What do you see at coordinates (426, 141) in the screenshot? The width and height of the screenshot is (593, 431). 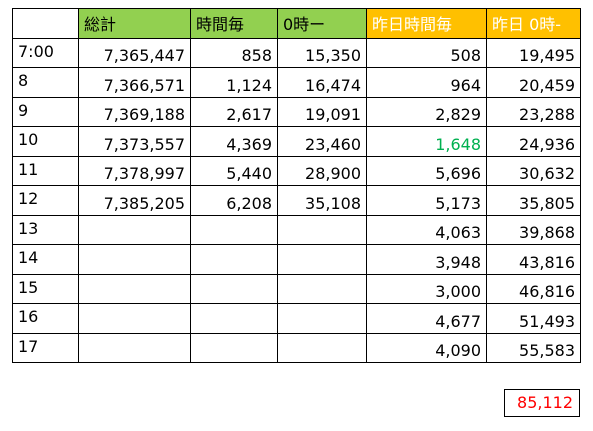 I see `yesterday-hourly-cell-highlighted: 1,648` at bounding box center [426, 141].